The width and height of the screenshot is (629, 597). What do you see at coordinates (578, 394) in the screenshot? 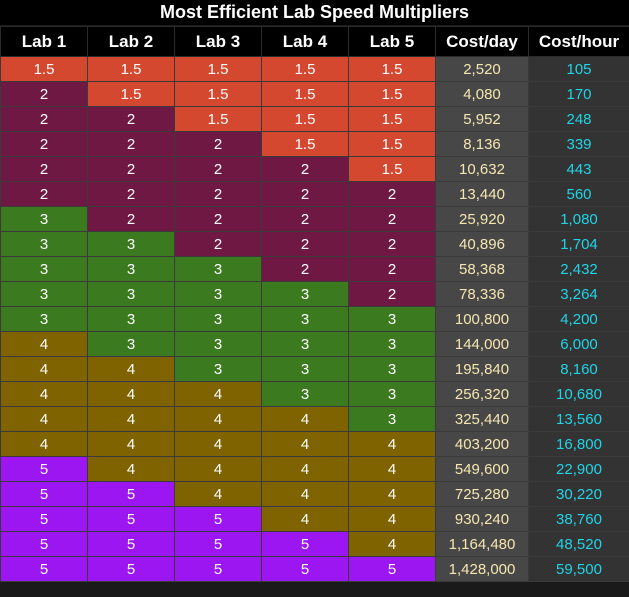
I see `cost-hour-cell: 10,680` at bounding box center [578, 394].